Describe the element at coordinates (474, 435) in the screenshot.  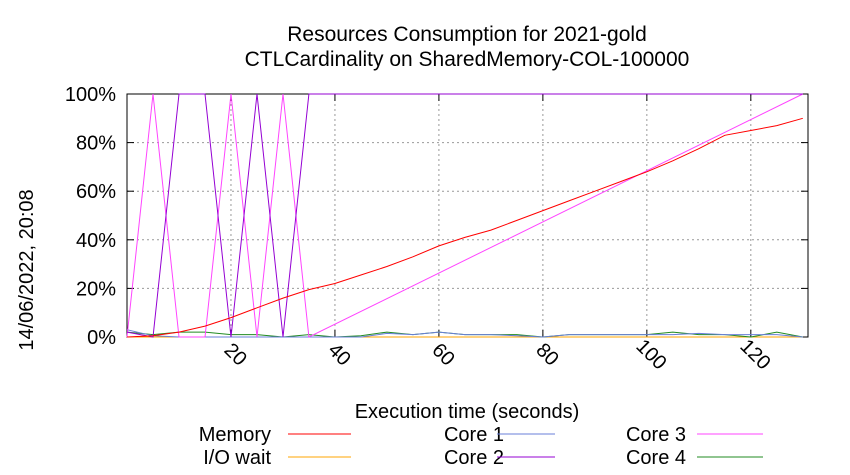
I see `legend-label-core-1: Core 1` at that location.